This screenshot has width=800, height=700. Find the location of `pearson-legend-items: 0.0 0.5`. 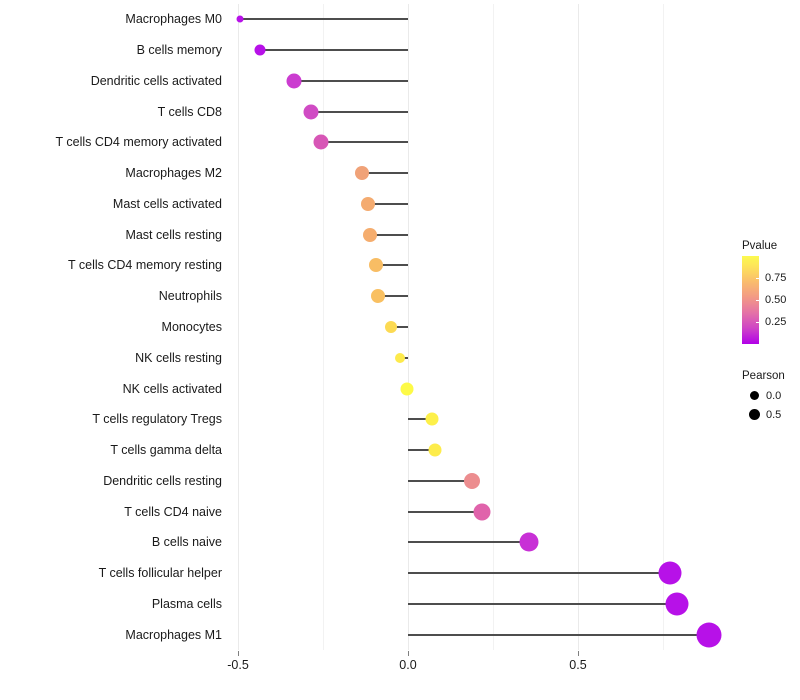

pearson-legend-items: 0.0 0.5 is located at coordinates (771, 405).